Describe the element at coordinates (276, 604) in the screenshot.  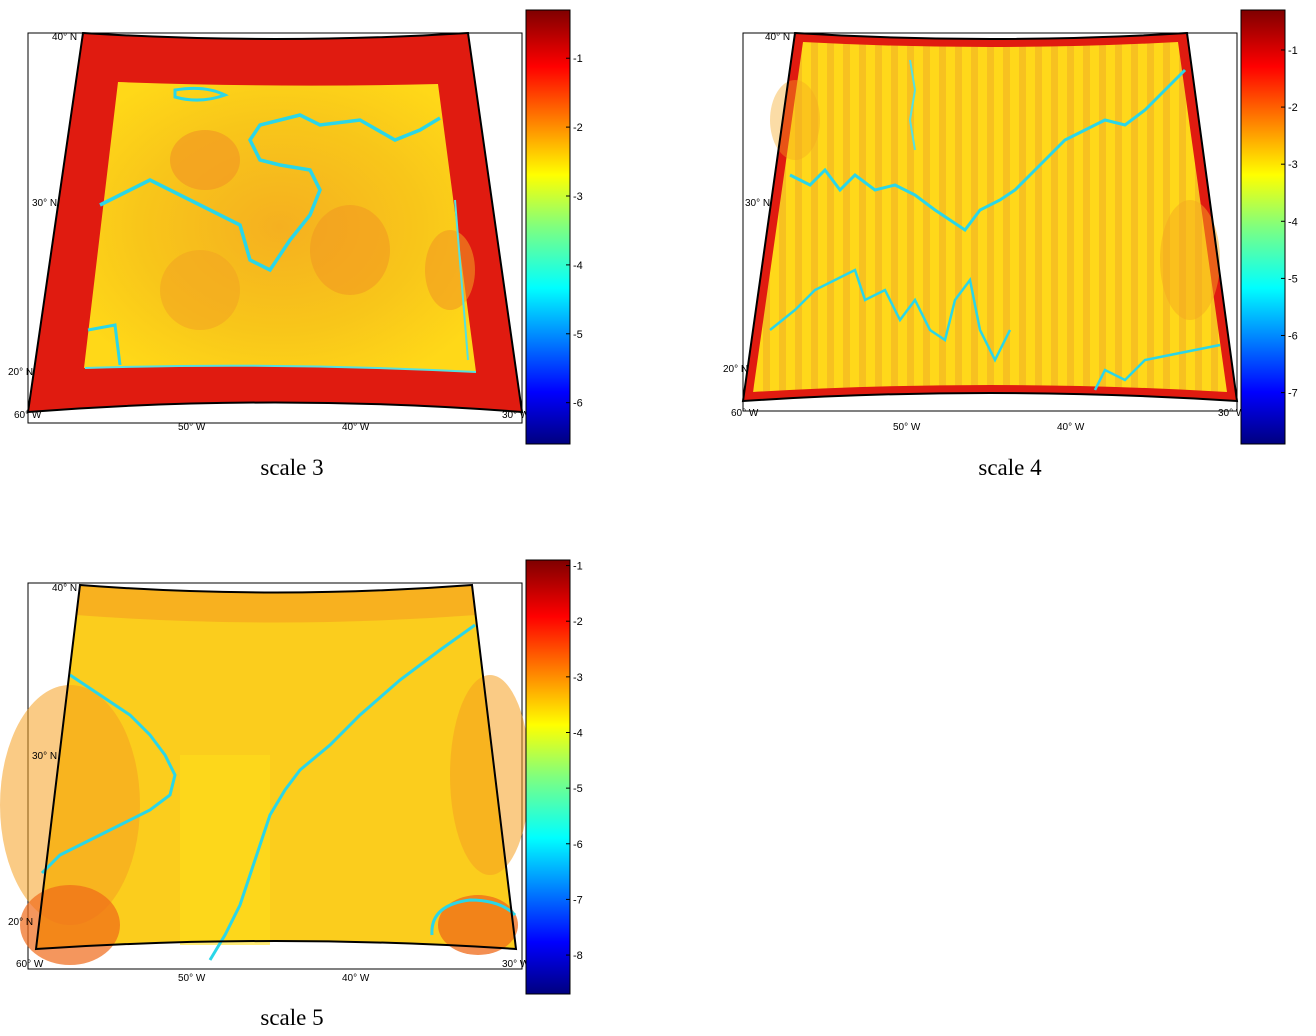
I see `field-shading` at that location.